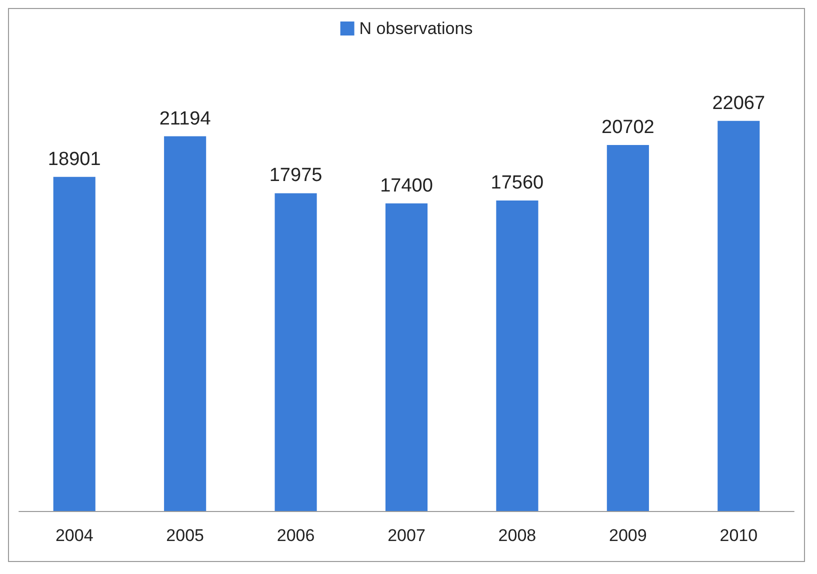  Describe the element at coordinates (407, 535) in the screenshot. I see `x-tick-label: 2007` at that location.